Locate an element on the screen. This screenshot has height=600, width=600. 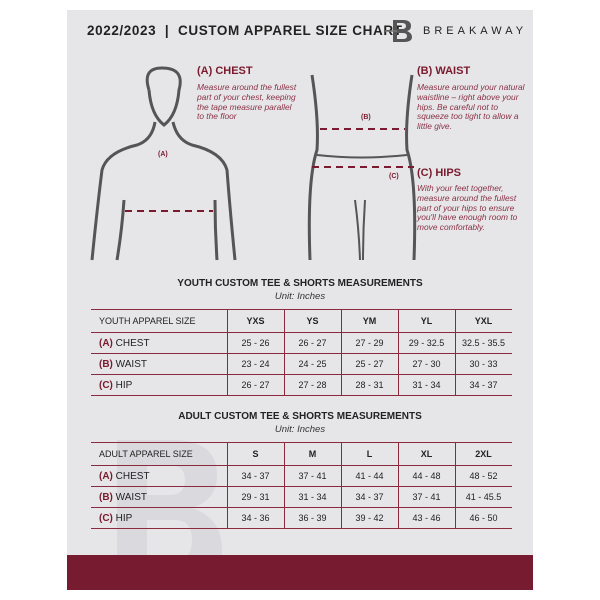
cell: 43 - 46 is located at coordinates (426, 518).